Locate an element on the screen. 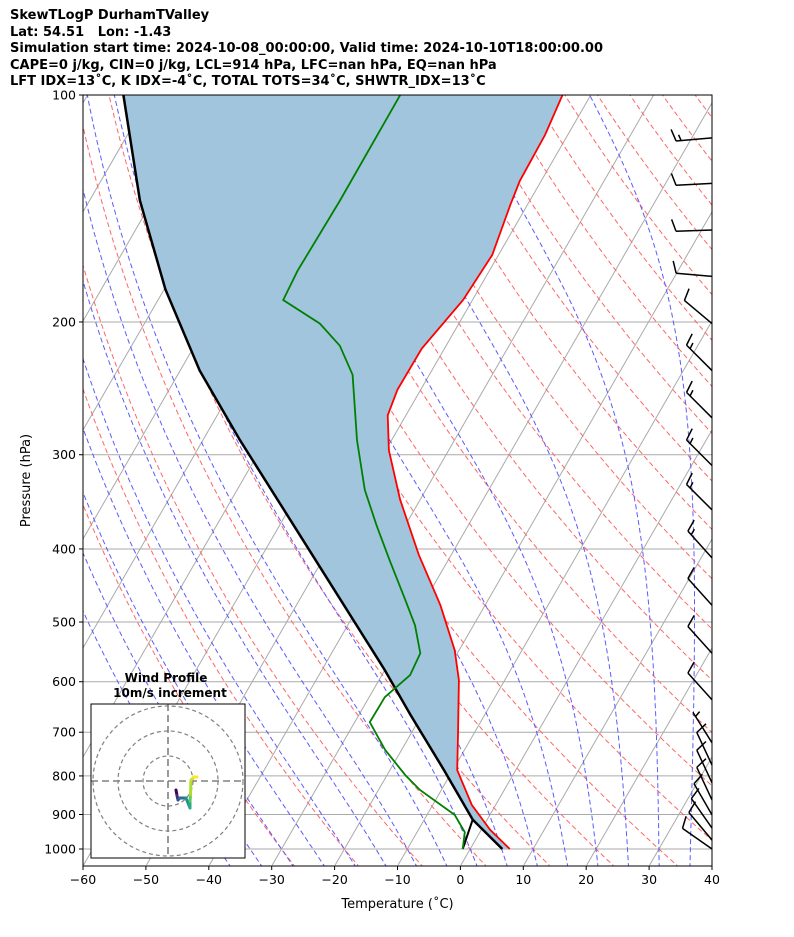 This screenshot has height=937, width=794. x-tick-label: 20 is located at coordinates (586, 879).